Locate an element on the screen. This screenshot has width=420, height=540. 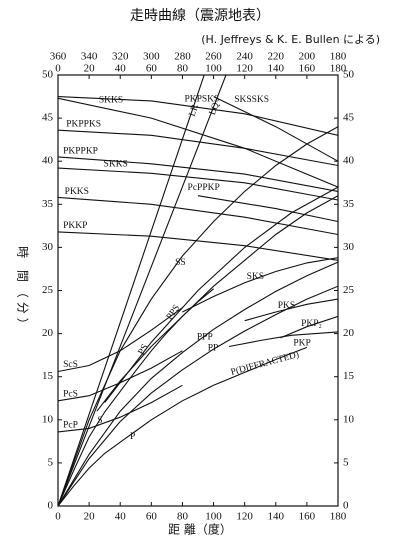
curve-label: PcS is located at coordinates (70, 395).